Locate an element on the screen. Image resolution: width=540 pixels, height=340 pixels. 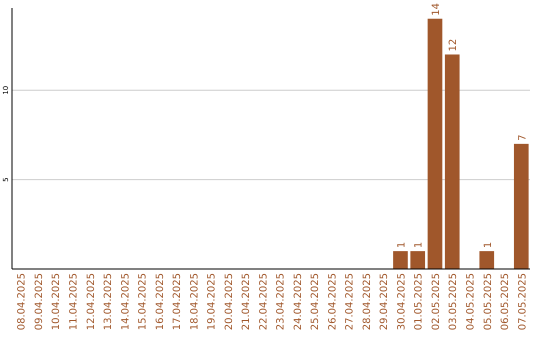
x-tick-label: 18.04.2025 is located at coordinates (194, 301).